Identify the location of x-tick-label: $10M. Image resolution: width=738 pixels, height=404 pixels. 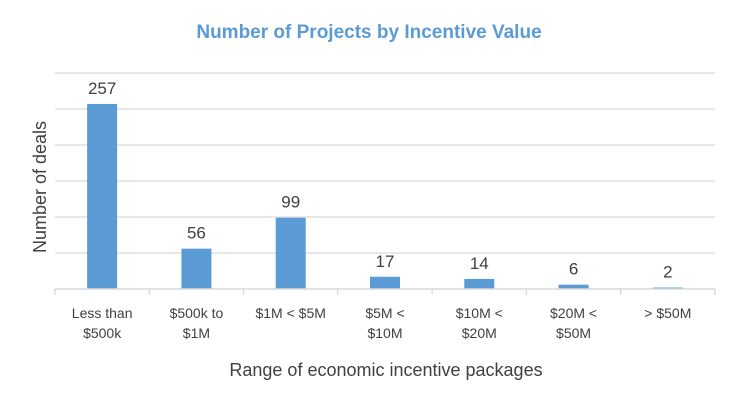
(384, 333).